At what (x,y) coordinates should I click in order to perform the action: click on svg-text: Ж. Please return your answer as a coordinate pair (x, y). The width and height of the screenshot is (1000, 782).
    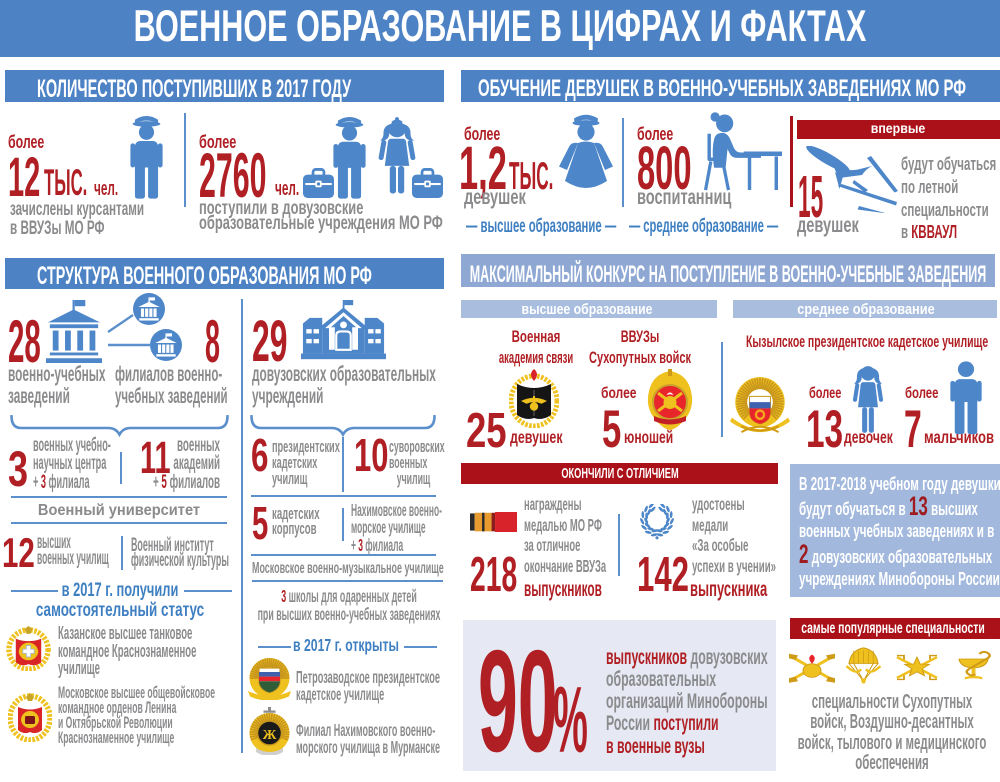
    Looking at the image, I should click on (270, 735).